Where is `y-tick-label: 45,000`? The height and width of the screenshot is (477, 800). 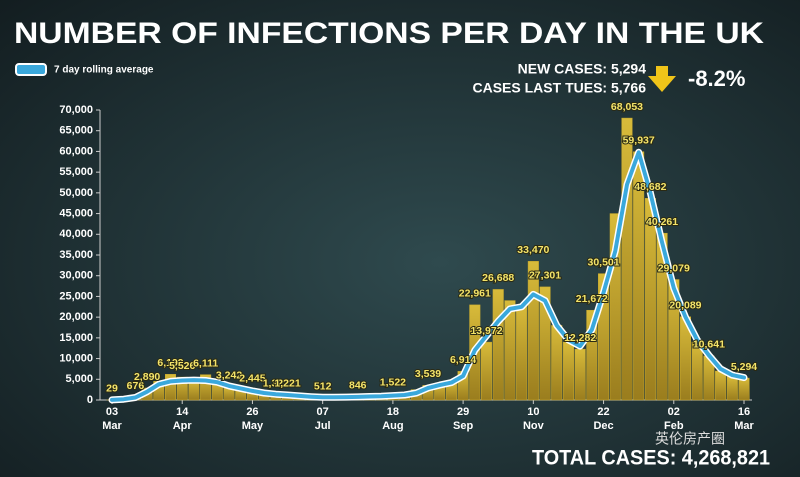 y-tick-label: 45,000 is located at coordinates (76, 213).